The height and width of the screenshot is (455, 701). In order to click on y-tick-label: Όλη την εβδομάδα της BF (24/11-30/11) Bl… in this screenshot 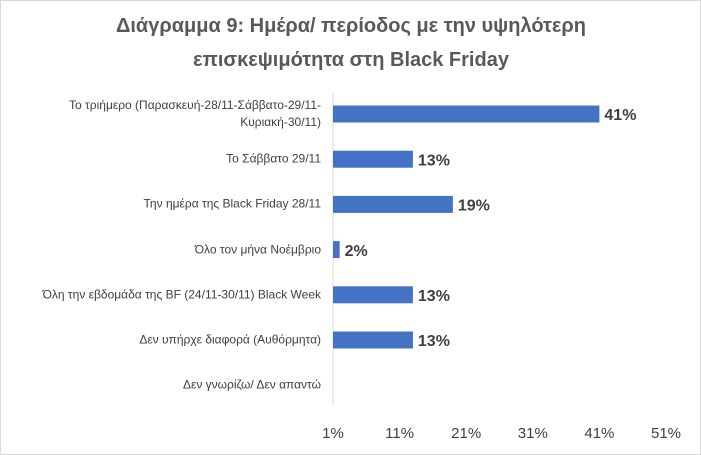, I will do `click(181, 294)`.